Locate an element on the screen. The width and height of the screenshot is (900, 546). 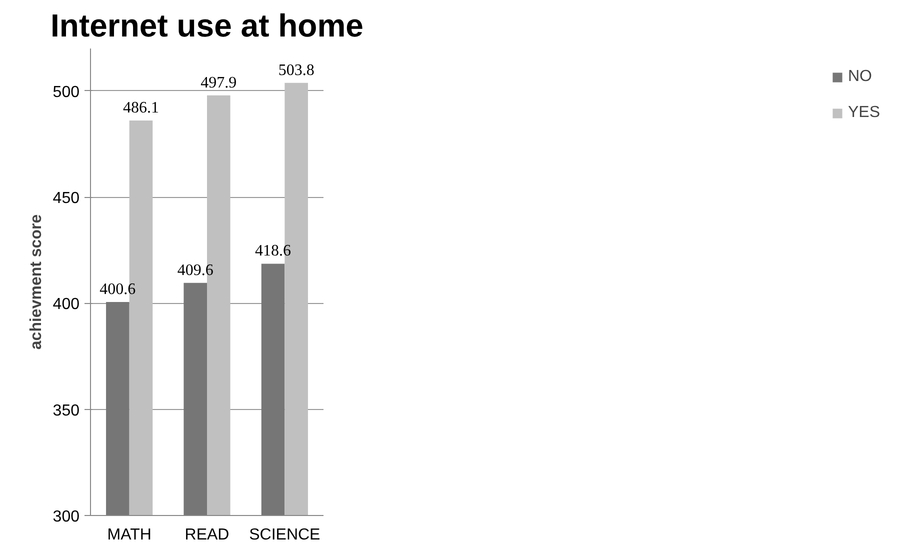
x-tick-label: READ is located at coordinates (207, 535).